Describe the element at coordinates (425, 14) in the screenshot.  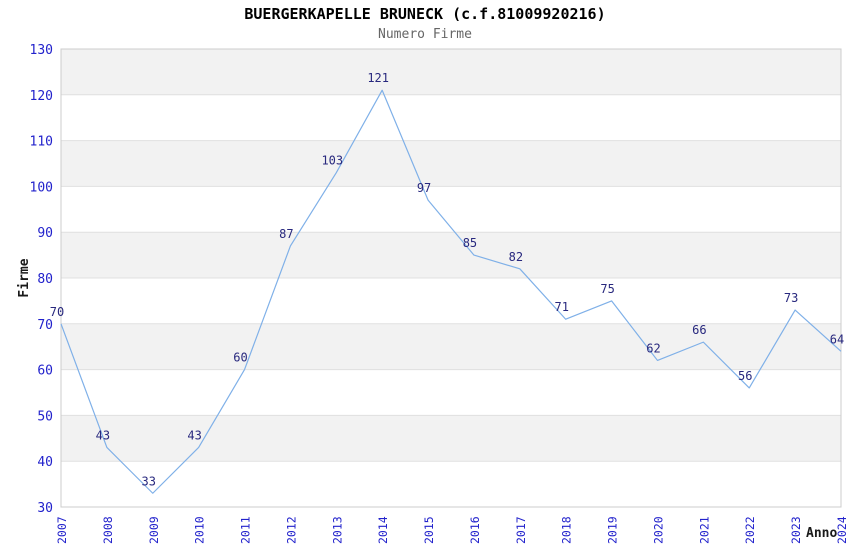
I see `chart-title: BUERGERKAPELLE BRUNECK (c.f.81009920216)` at that location.